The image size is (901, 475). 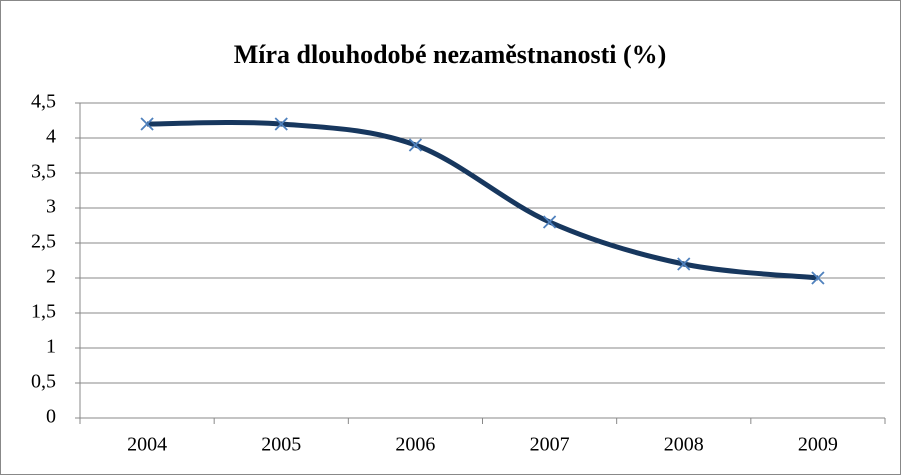 What do you see at coordinates (51, 137) in the screenshot?
I see `y-tick-label: 4` at bounding box center [51, 137].